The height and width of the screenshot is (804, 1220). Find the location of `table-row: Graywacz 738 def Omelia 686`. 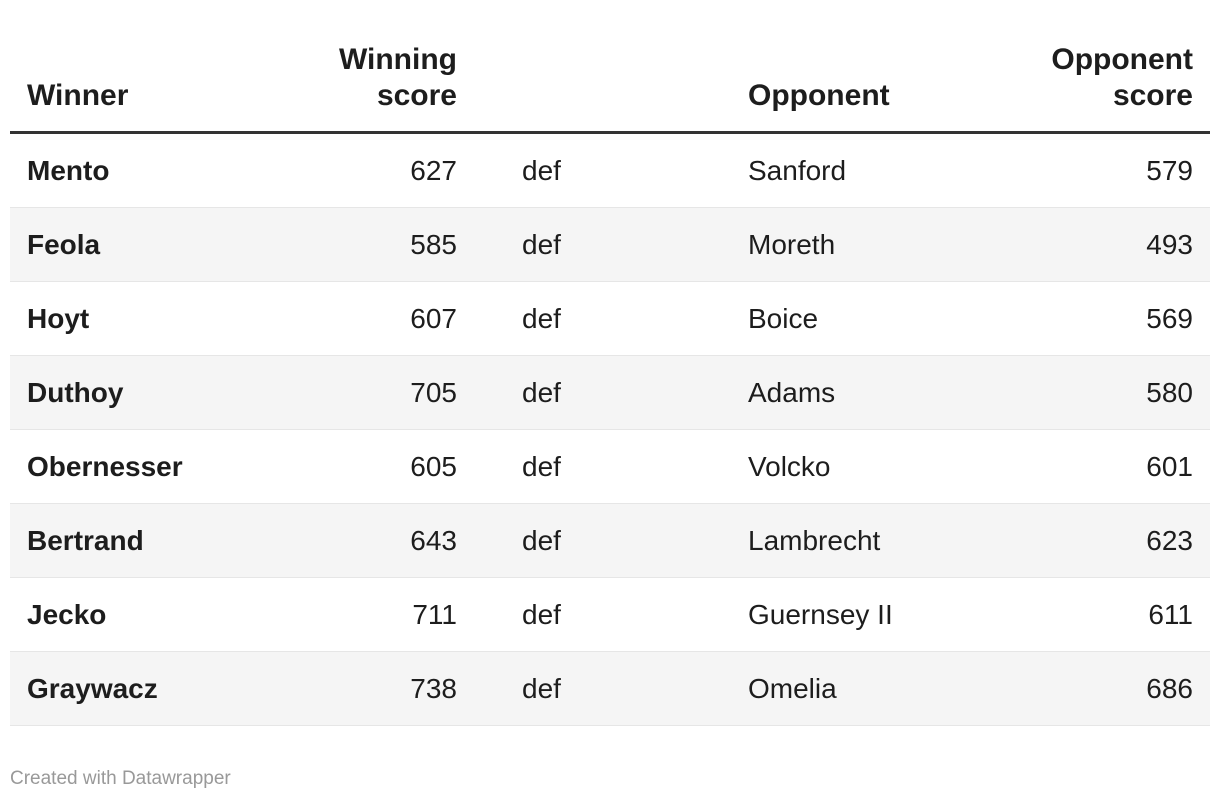

table-row: Graywacz 738 def Omelia 686 is located at coordinates (610, 688).